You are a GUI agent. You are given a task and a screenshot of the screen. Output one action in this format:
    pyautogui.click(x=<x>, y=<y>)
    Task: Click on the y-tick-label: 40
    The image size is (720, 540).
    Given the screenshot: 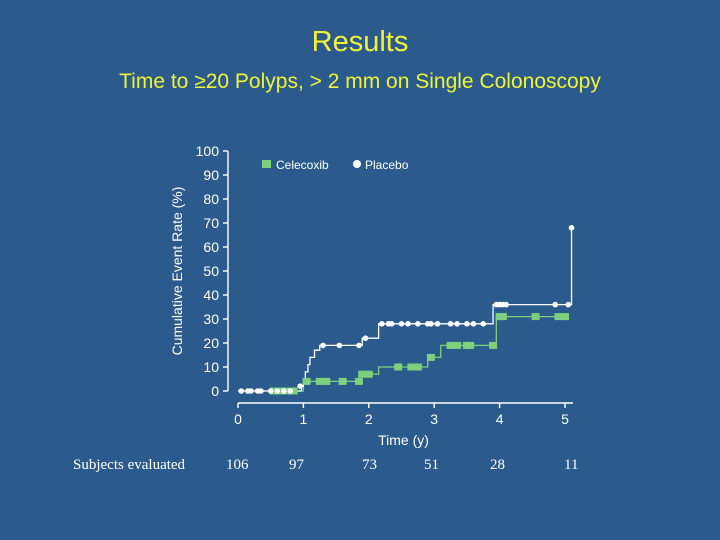 What is the action you would take?
    pyautogui.click(x=211, y=295)
    